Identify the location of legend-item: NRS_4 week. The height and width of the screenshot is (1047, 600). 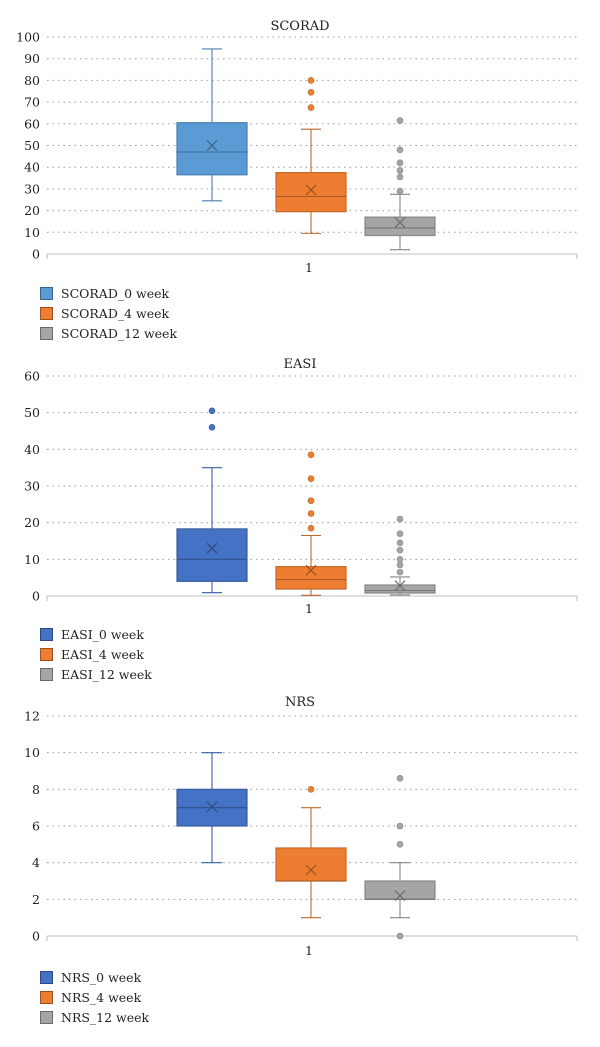
(94, 997).